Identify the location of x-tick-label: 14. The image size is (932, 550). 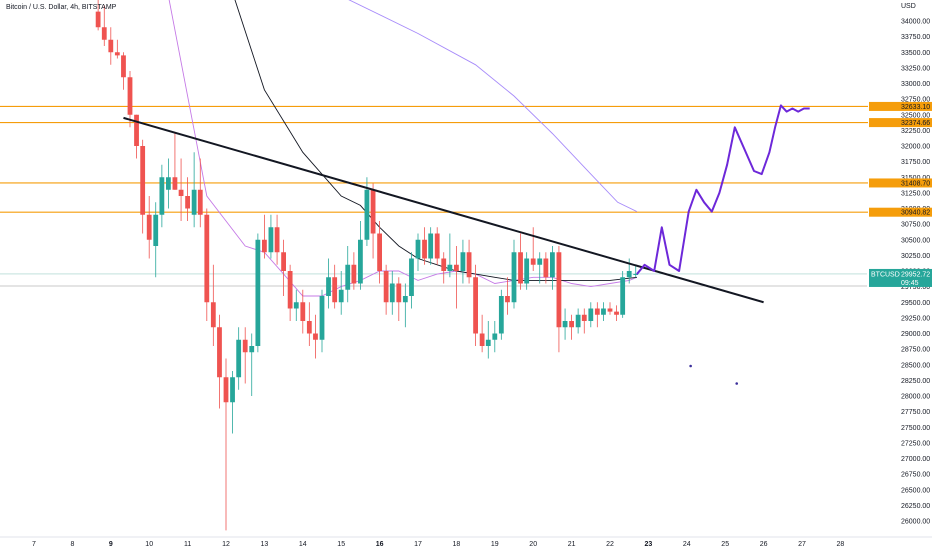
(303, 544).